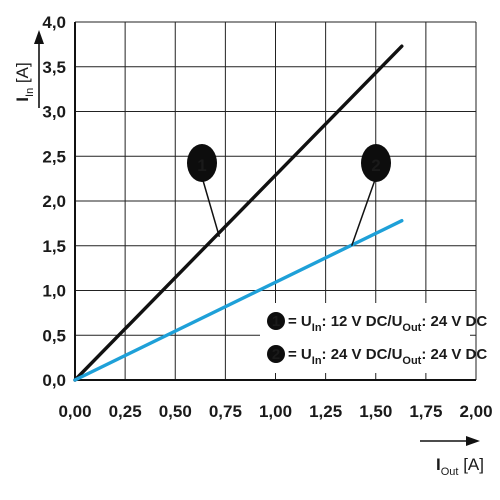  Describe the element at coordinates (54, 67) in the screenshot. I see `y-tick-label: 3,5` at that location.